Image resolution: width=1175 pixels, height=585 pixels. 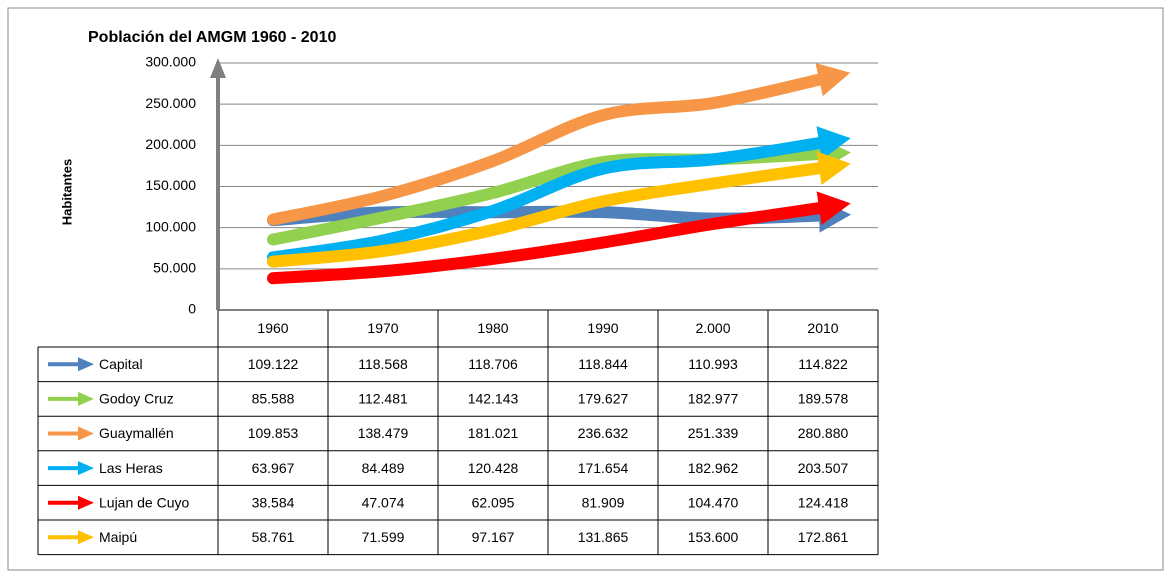 What do you see at coordinates (713, 502) in the screenshot?
I see `table-cell: 104.470` at bounding box center [713, 502].